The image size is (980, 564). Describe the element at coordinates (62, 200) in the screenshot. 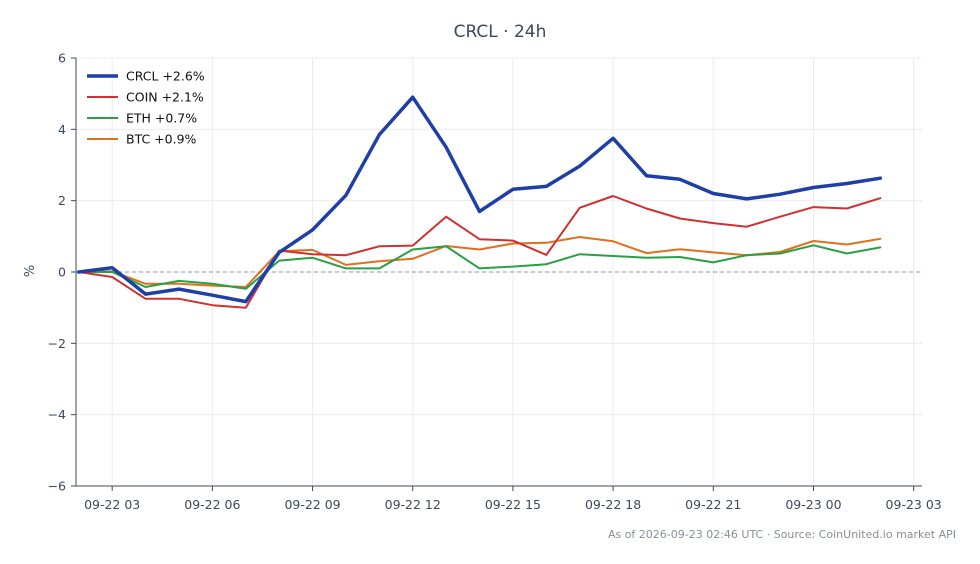

I see `y-tick-label: 2` at that location.